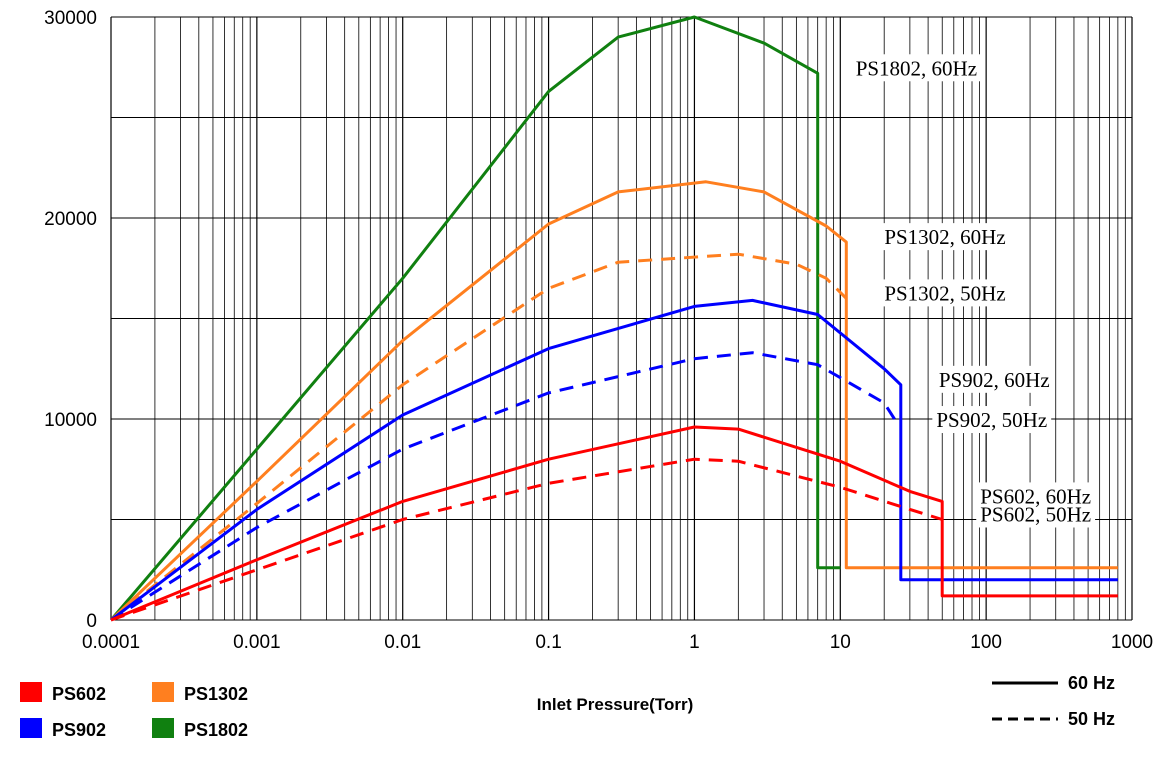  What do you see at coordinates (257, 642) in the screenshot?
I see `x-tick-label: 0.001` at bounding box center [257, 642].